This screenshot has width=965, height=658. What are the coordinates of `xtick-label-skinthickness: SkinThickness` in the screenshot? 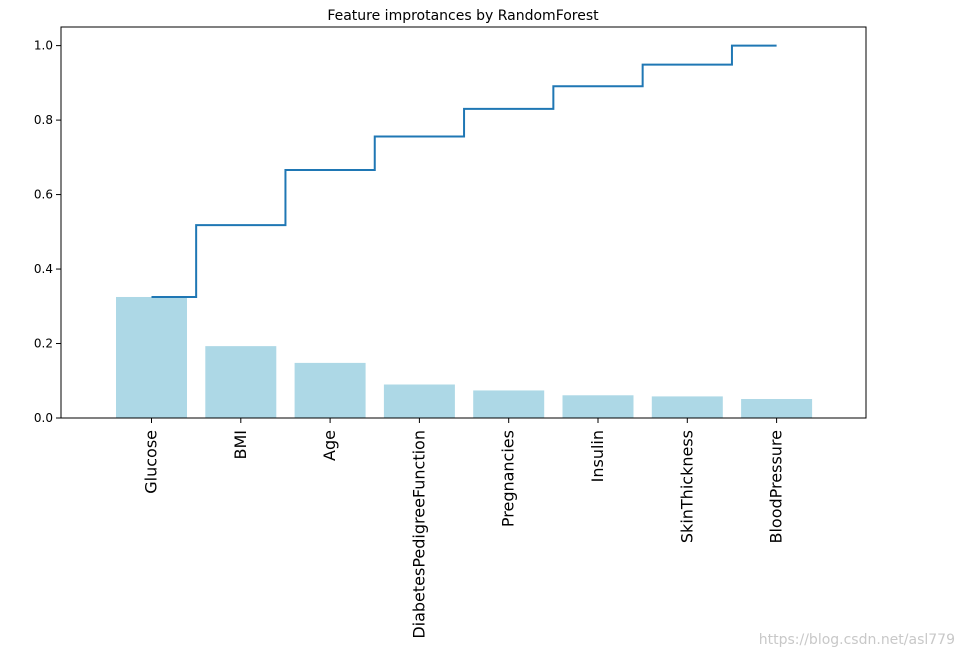 It's located at (686, 486).